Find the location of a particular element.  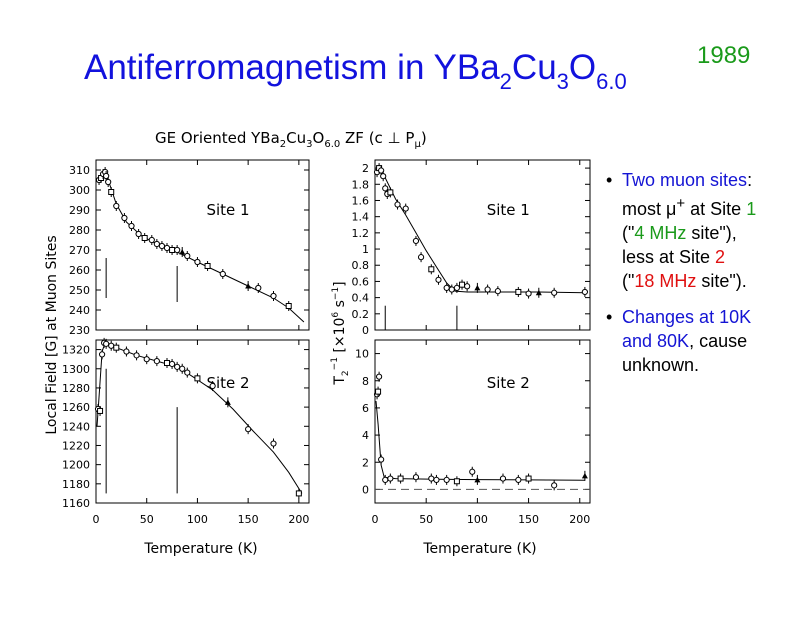

panel-annotation: Site 2 is located at coordinates (227, 383).